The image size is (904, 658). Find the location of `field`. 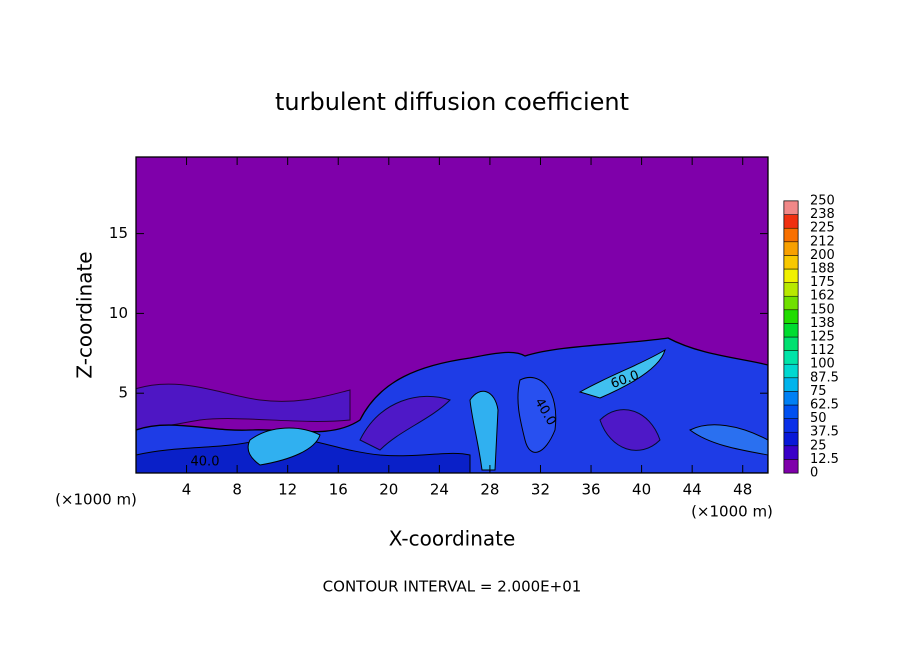

field is located at coordinates (452, 405).